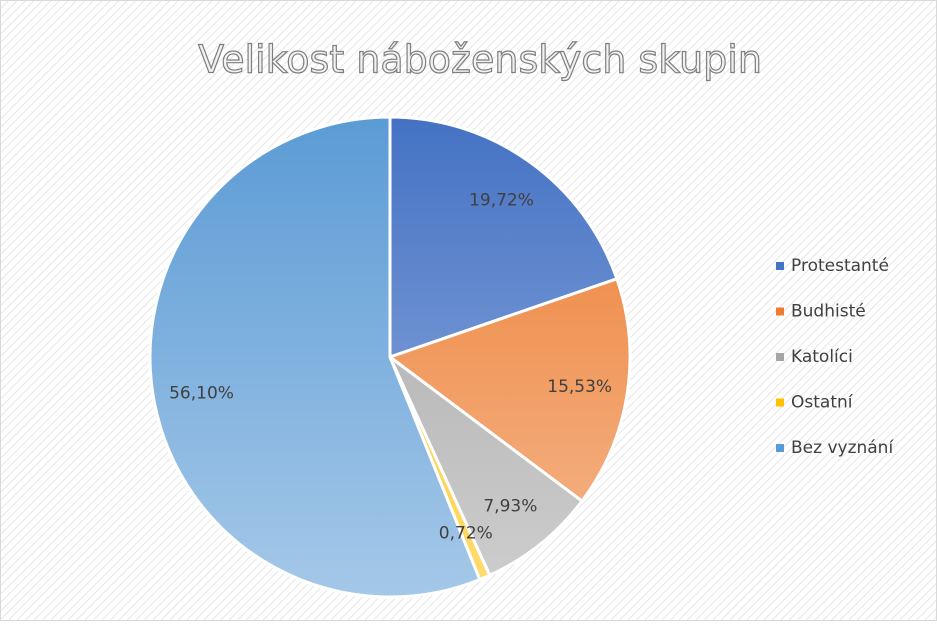 This screenshot has width=937, height=625. I want to click on legend-label: Ostatní, so click(822, 403).